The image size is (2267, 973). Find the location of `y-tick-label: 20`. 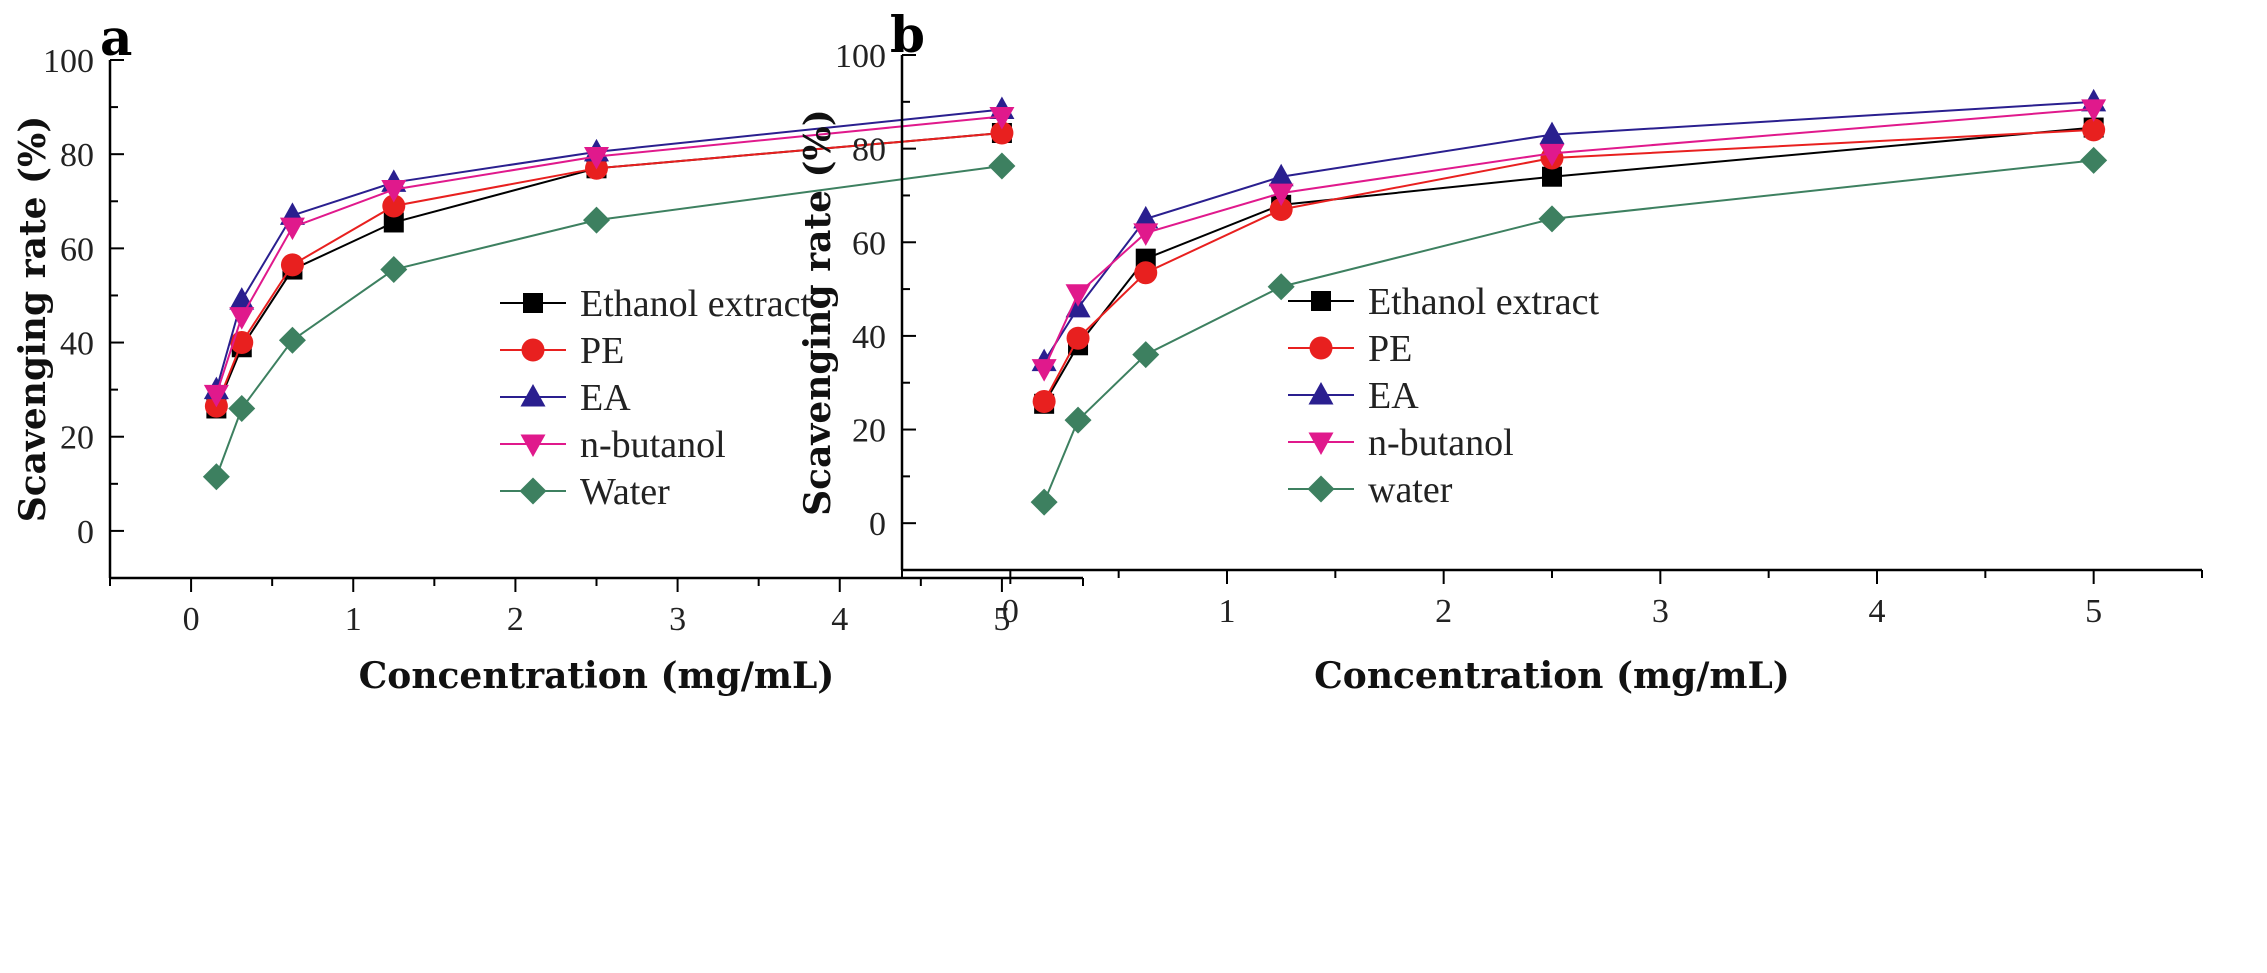

y-tick-label: 20 is located at coordinates (869, 431).